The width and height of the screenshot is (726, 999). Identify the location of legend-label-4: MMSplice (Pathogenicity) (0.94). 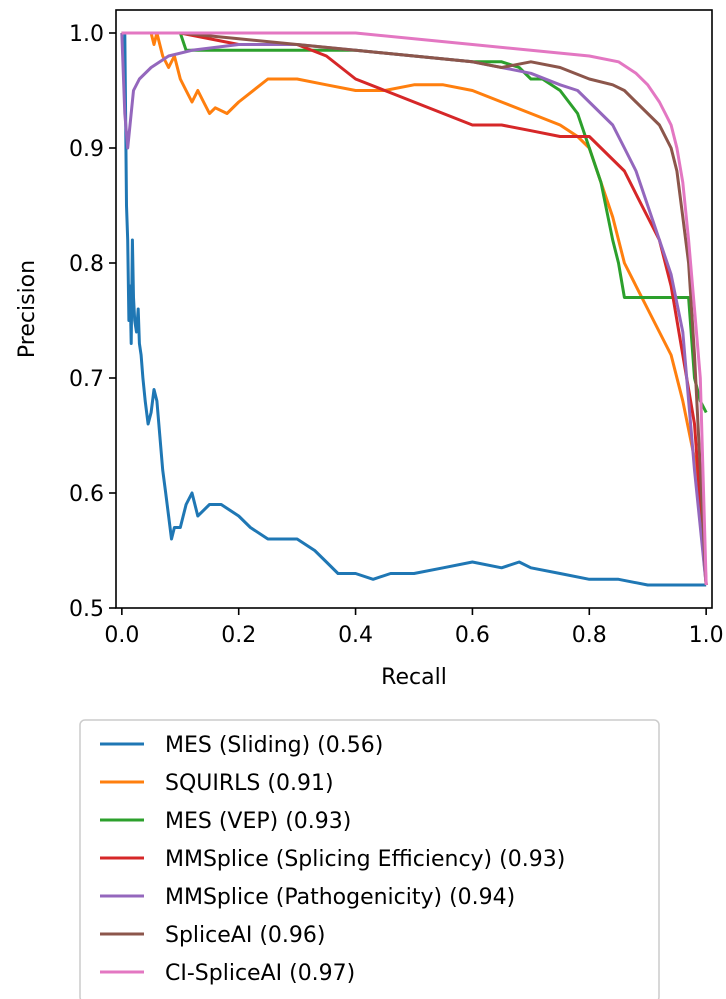
(340, 897).